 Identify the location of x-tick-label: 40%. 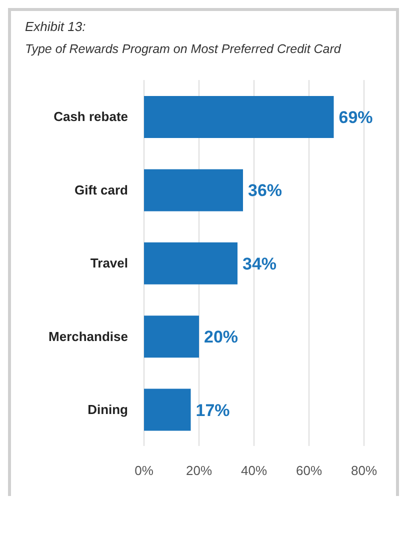
(254, 470).